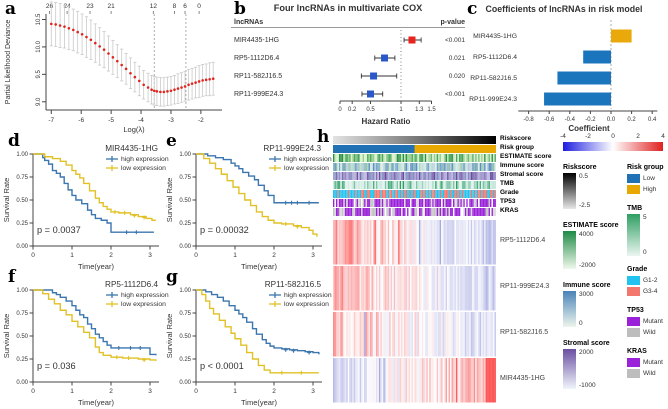 Image resolution: width=668 pixels, height=409 pixels. I want to click on legend-kras: KRAS Mutant Wild, so click(647, 363).